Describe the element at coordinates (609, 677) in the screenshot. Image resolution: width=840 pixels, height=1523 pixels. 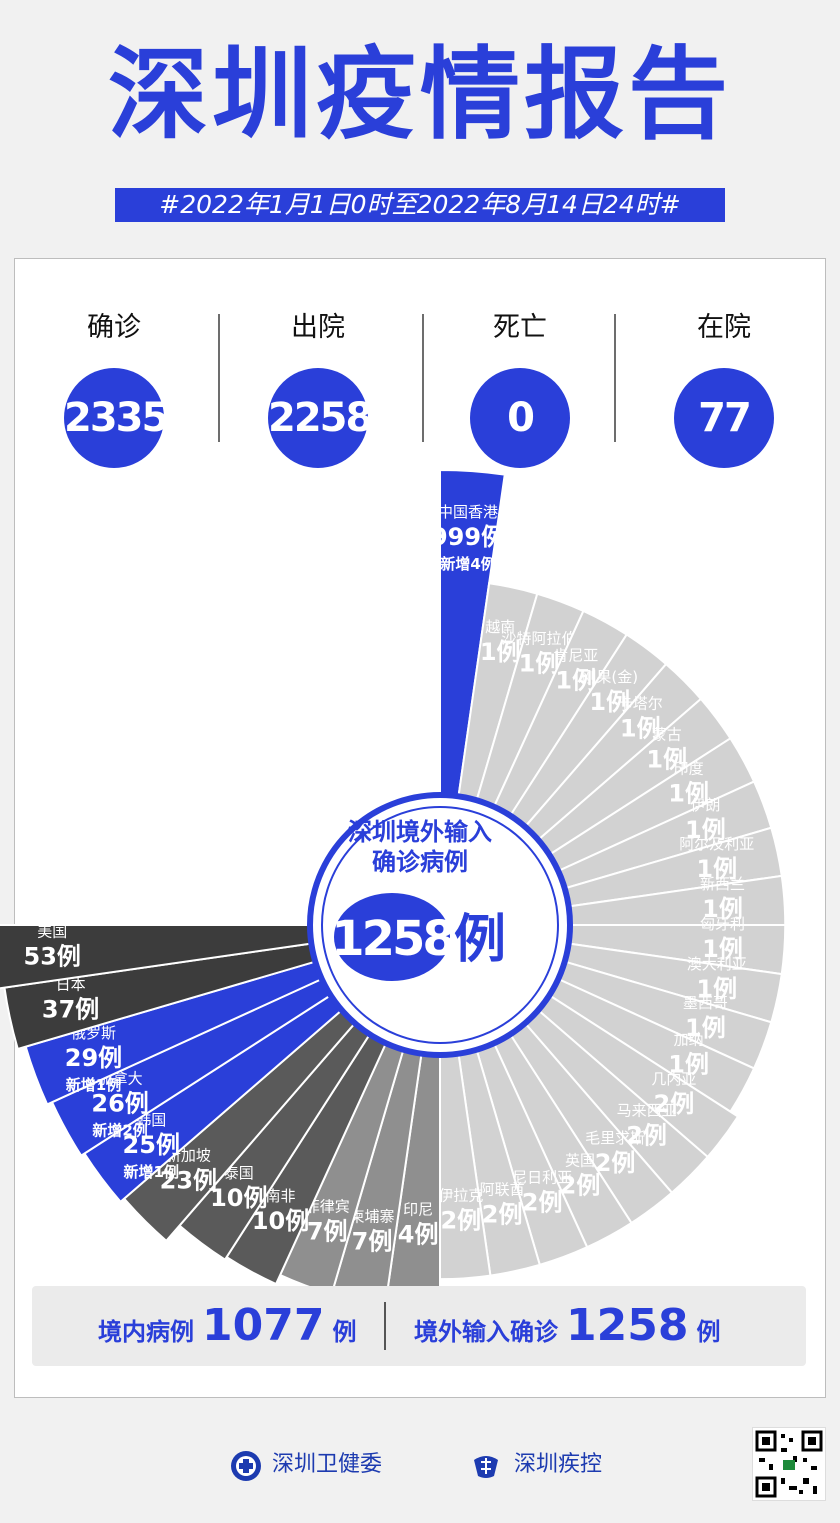
I see `sector-country-label: 刚果(金)` at that location.